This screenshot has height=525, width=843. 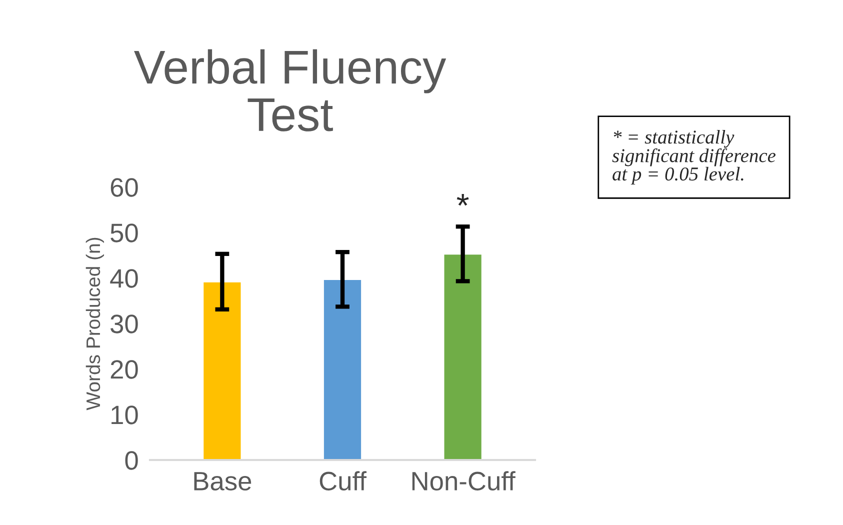 I want to click on y-axis-title: Words Produced (n), so click(x=95, y=324).